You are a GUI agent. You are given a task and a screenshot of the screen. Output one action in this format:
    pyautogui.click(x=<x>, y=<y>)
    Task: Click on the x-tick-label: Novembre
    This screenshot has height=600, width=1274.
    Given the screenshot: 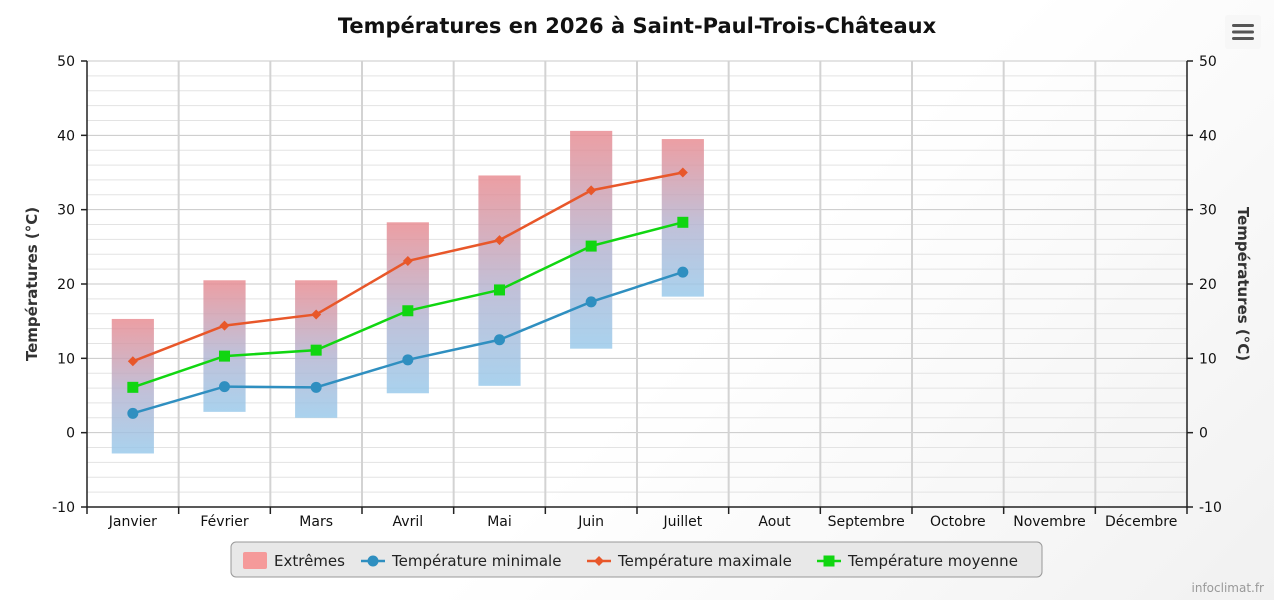 What is the action you would take?
    pyautogui.click(x=1049, y=522)
    